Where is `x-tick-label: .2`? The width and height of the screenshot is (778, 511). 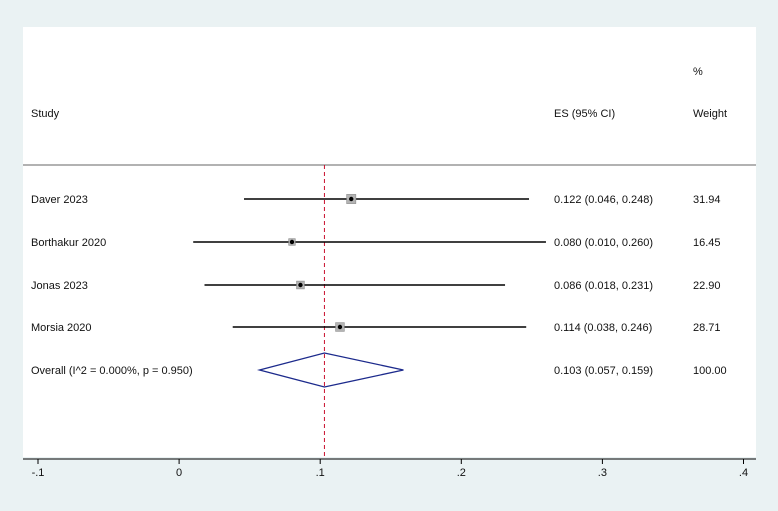
x-tick-label: .2 is located at coordinates (461, 473).